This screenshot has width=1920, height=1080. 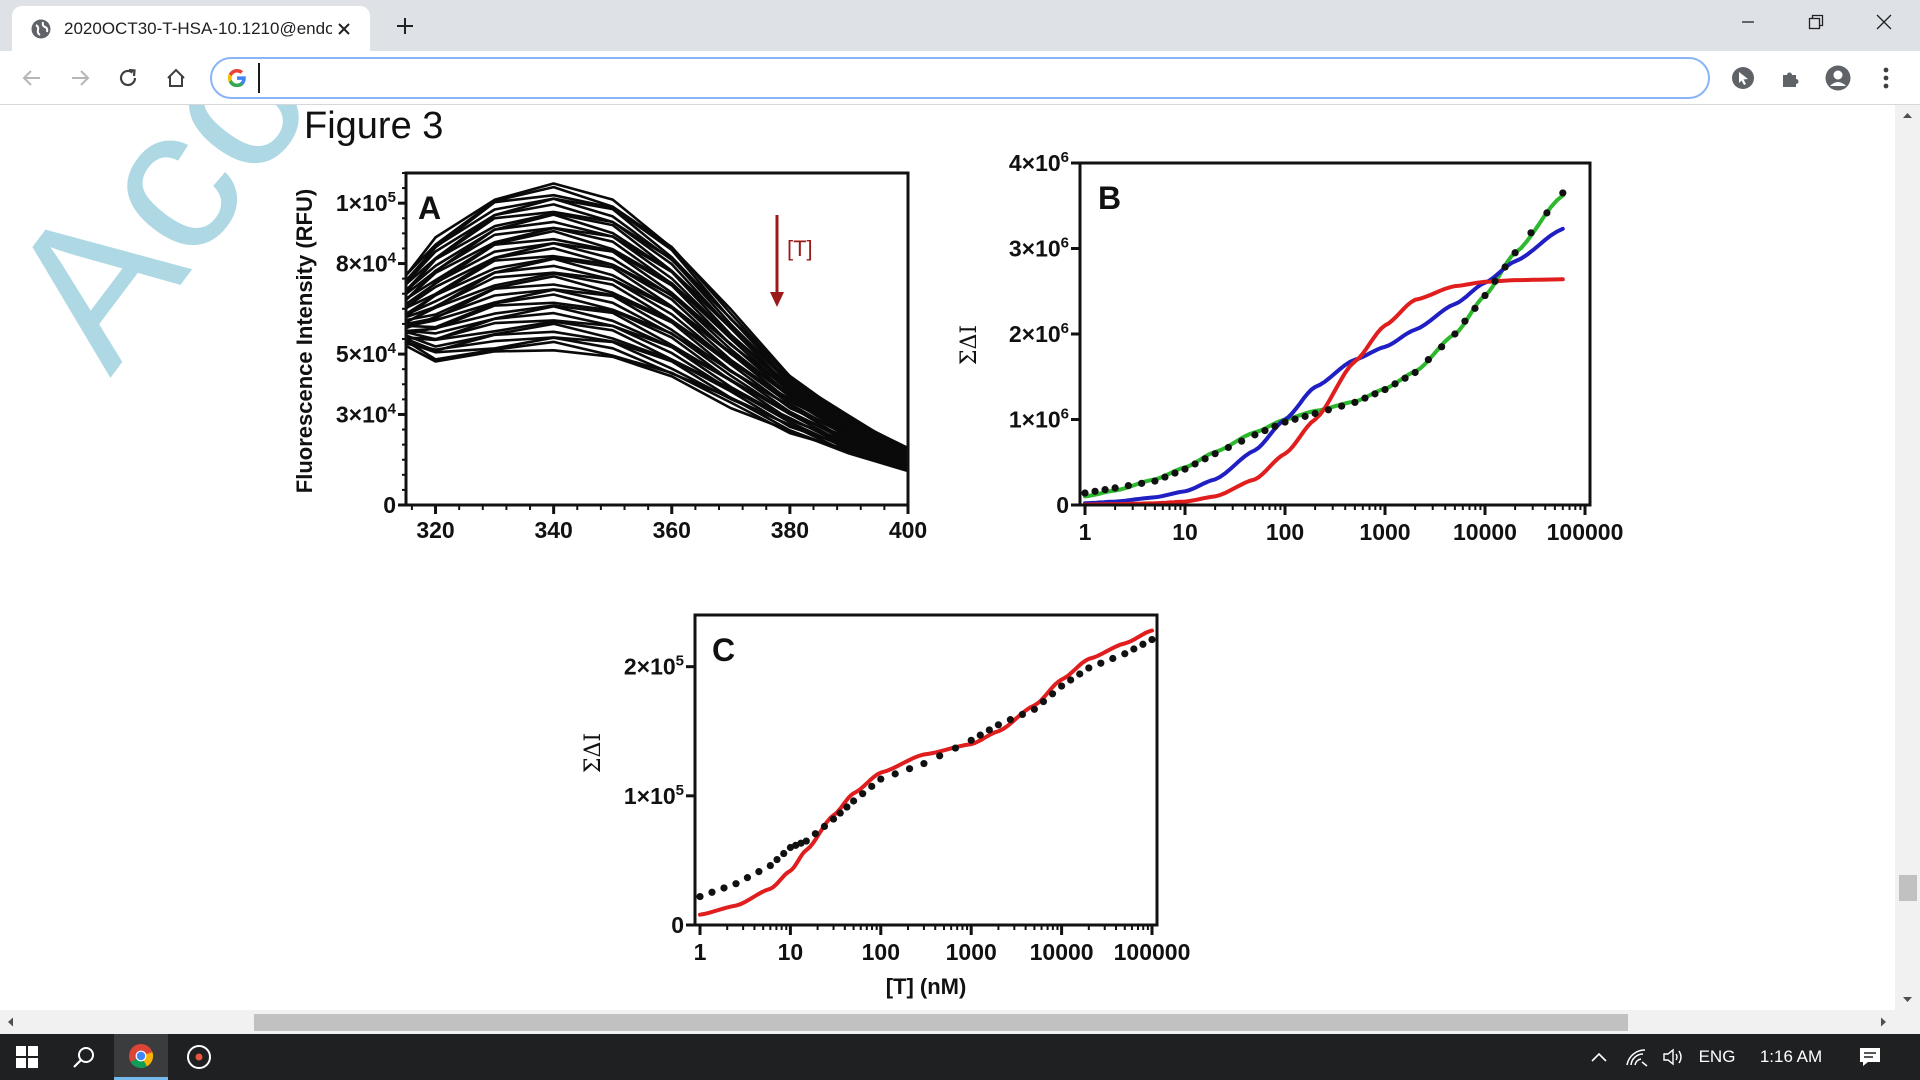 What do you see at coordinates (429, 208) in the screenshot?
I see `panel-a-letter: A` at bounding box center [429, 208].